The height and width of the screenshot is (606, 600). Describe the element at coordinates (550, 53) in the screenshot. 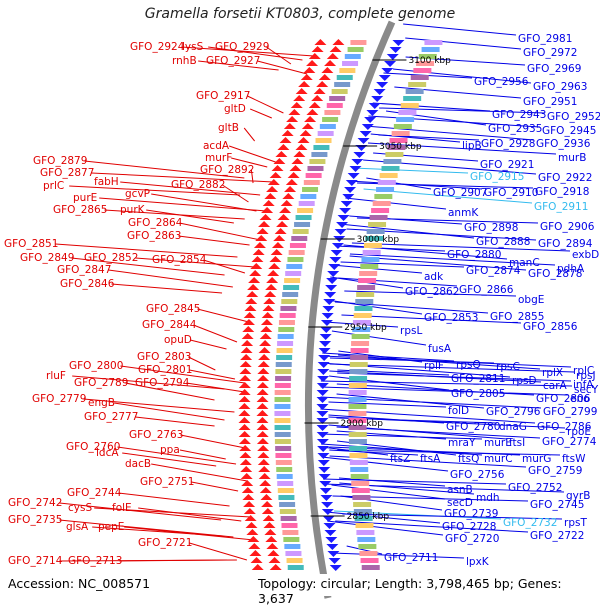

I see `gene-label-right: GFO_2972` at that location.